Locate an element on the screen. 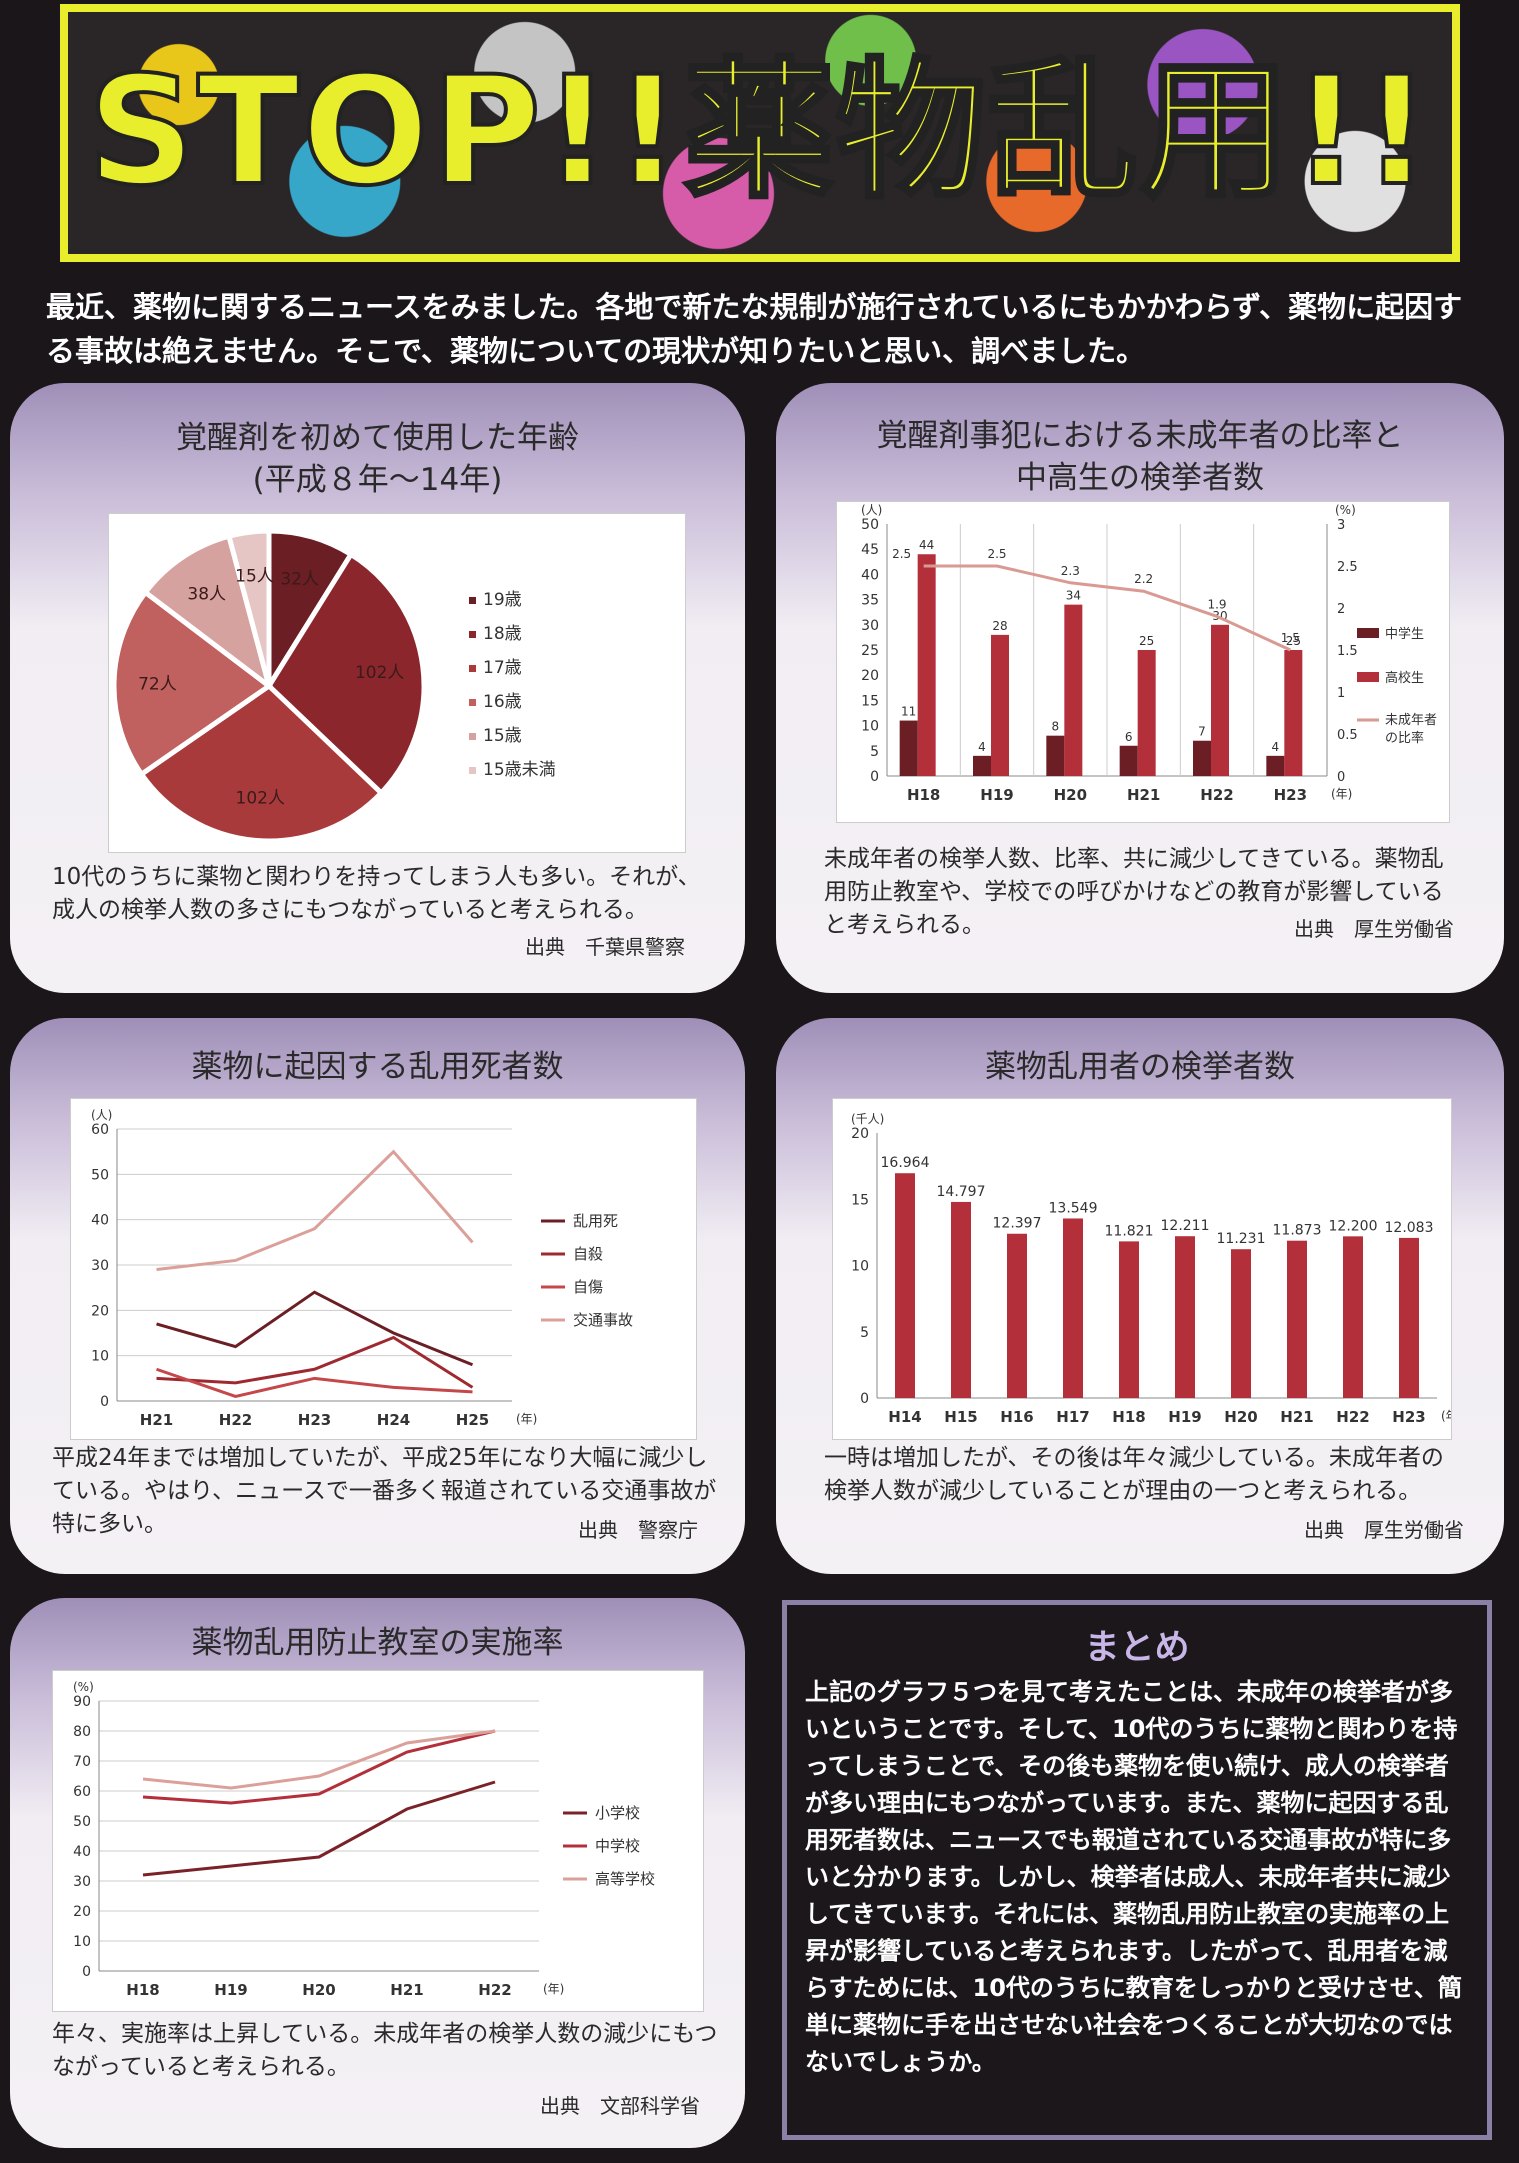 The width and height of the screenshot is (1519, 2163). bar-value-label: 11 is located at coordinates (908, 712).